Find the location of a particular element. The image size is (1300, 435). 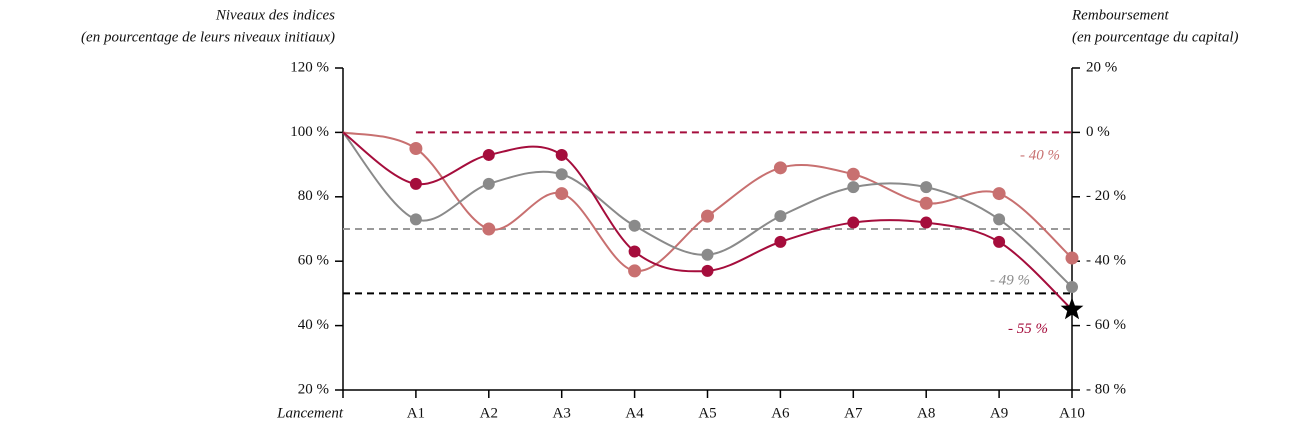

y2-tick-label: - 80 % is located at coordinates (1106, 389).